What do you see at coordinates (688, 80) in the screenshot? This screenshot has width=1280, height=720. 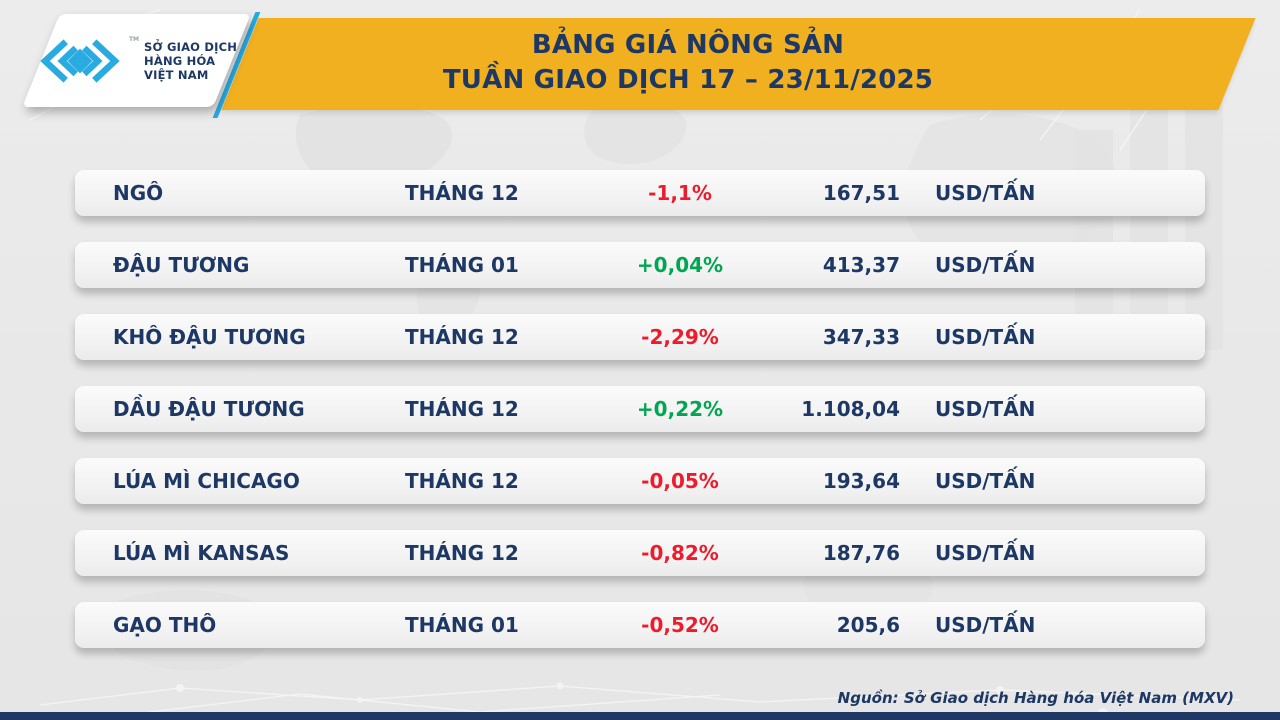 I see `title-line-2: TUẦN GIAO DỊCH 17 – 23/11/2025` at bounding box center [688, 80].